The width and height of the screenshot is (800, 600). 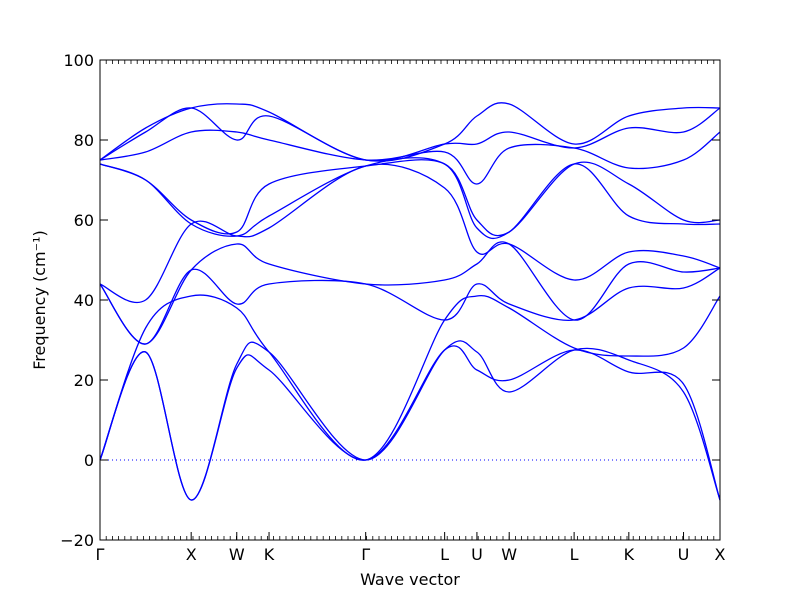 I want to click on y-tick-label: 20, so click(x=84, y=380).